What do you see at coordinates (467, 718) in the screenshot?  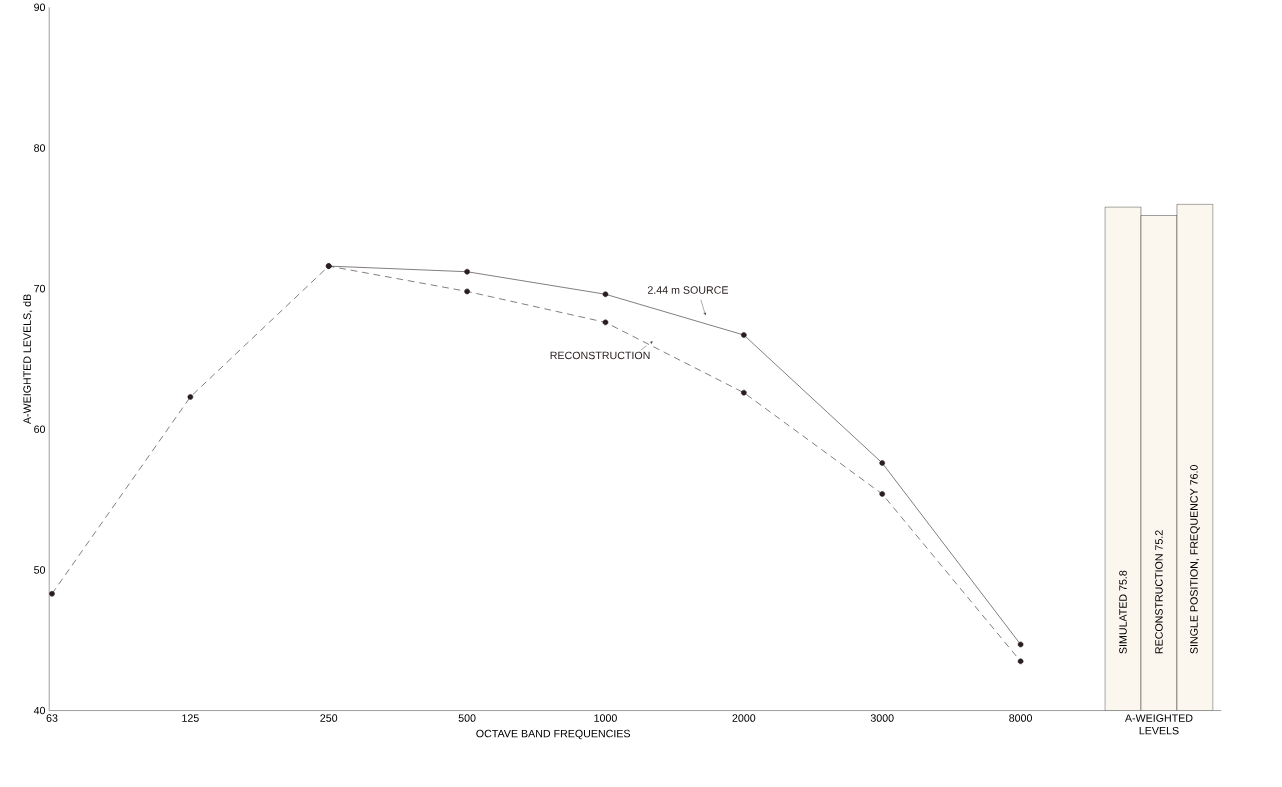 I see `x-tick-label: 500` at bounding box center [467, 718].